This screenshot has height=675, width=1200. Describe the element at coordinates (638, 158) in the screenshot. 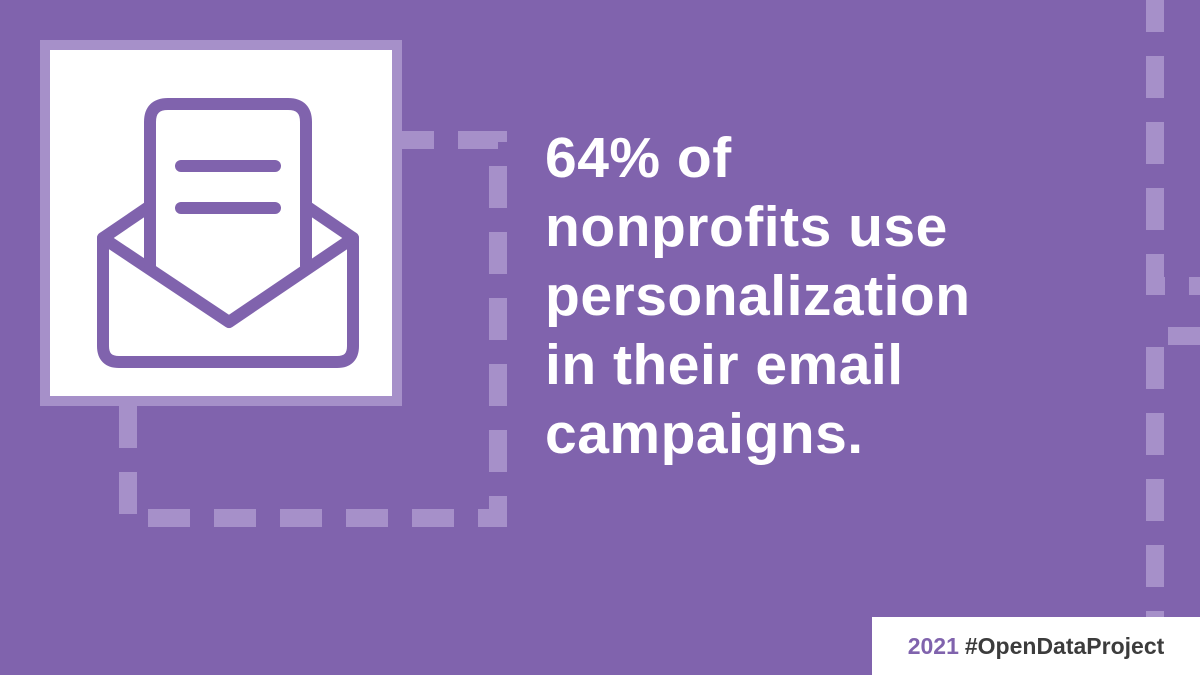

I see `headline-line-1: 64% of` at that location.